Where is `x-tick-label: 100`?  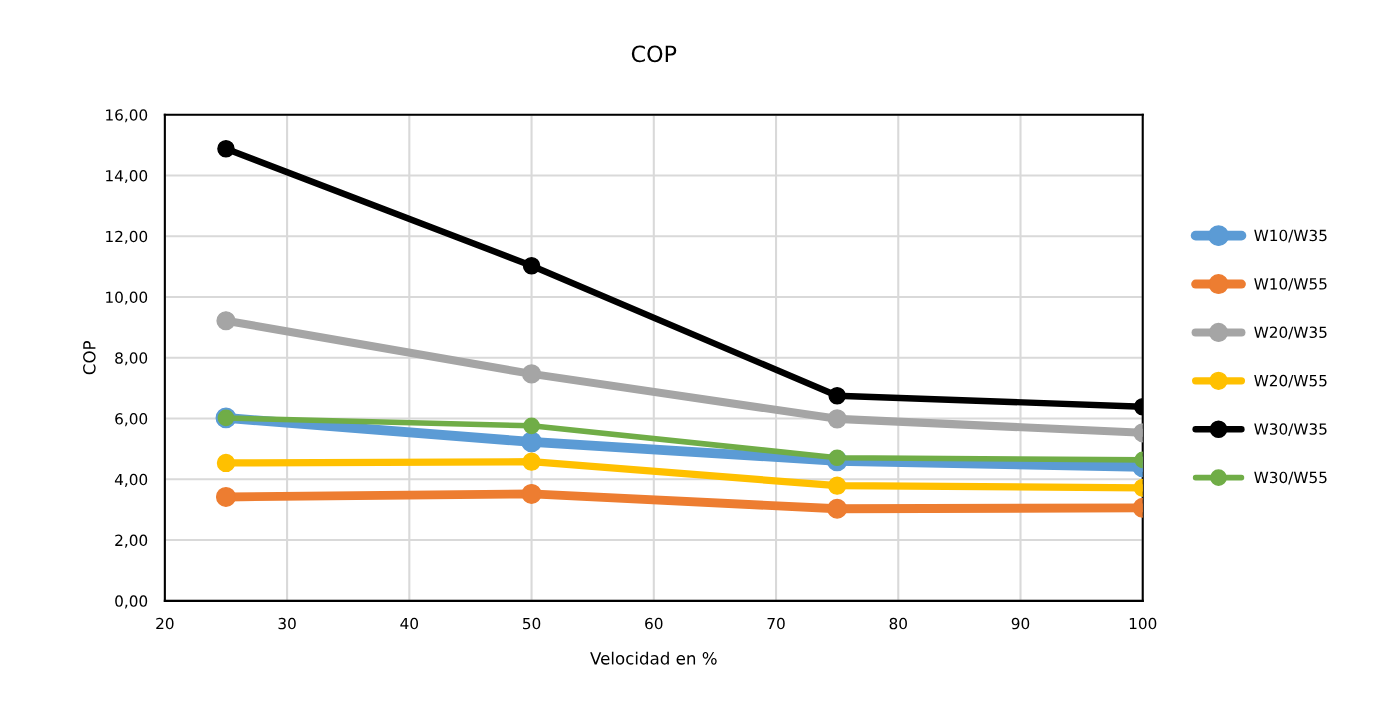 x-tick-label: 100 is located at coordinates (1143, 623).